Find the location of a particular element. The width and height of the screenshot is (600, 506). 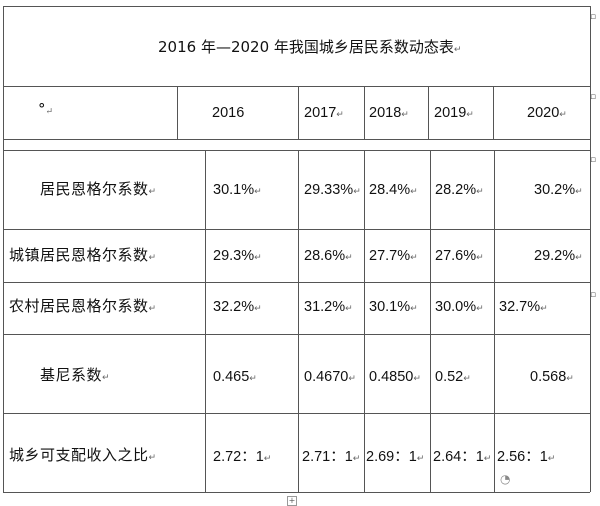

row-label-text: 农村居民恩格尔系数 is located at coordinates (79, 306).